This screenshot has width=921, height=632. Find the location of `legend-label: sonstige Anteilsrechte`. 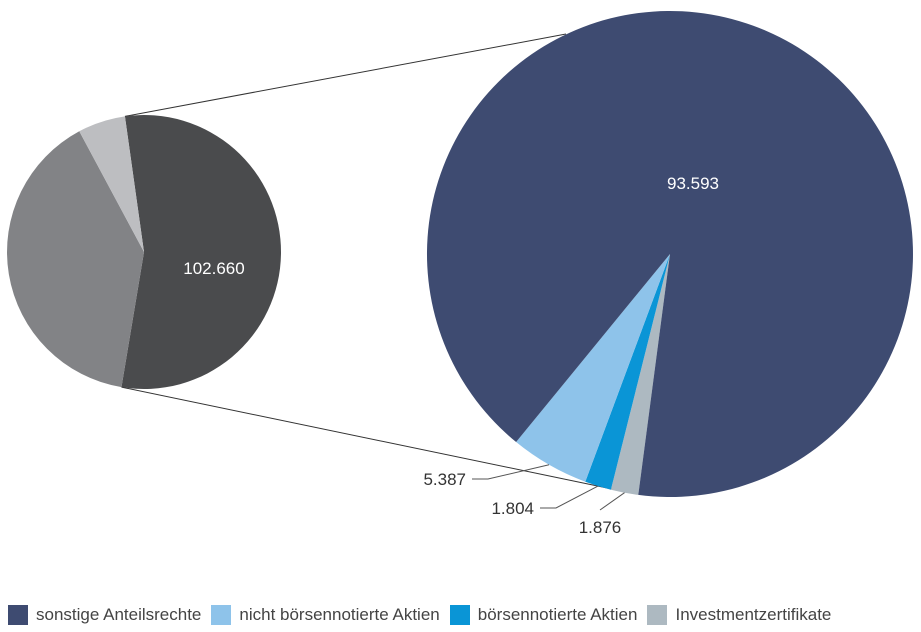

legend-label: sonstige Anteilsrechte is located at coordinates (119, 614).